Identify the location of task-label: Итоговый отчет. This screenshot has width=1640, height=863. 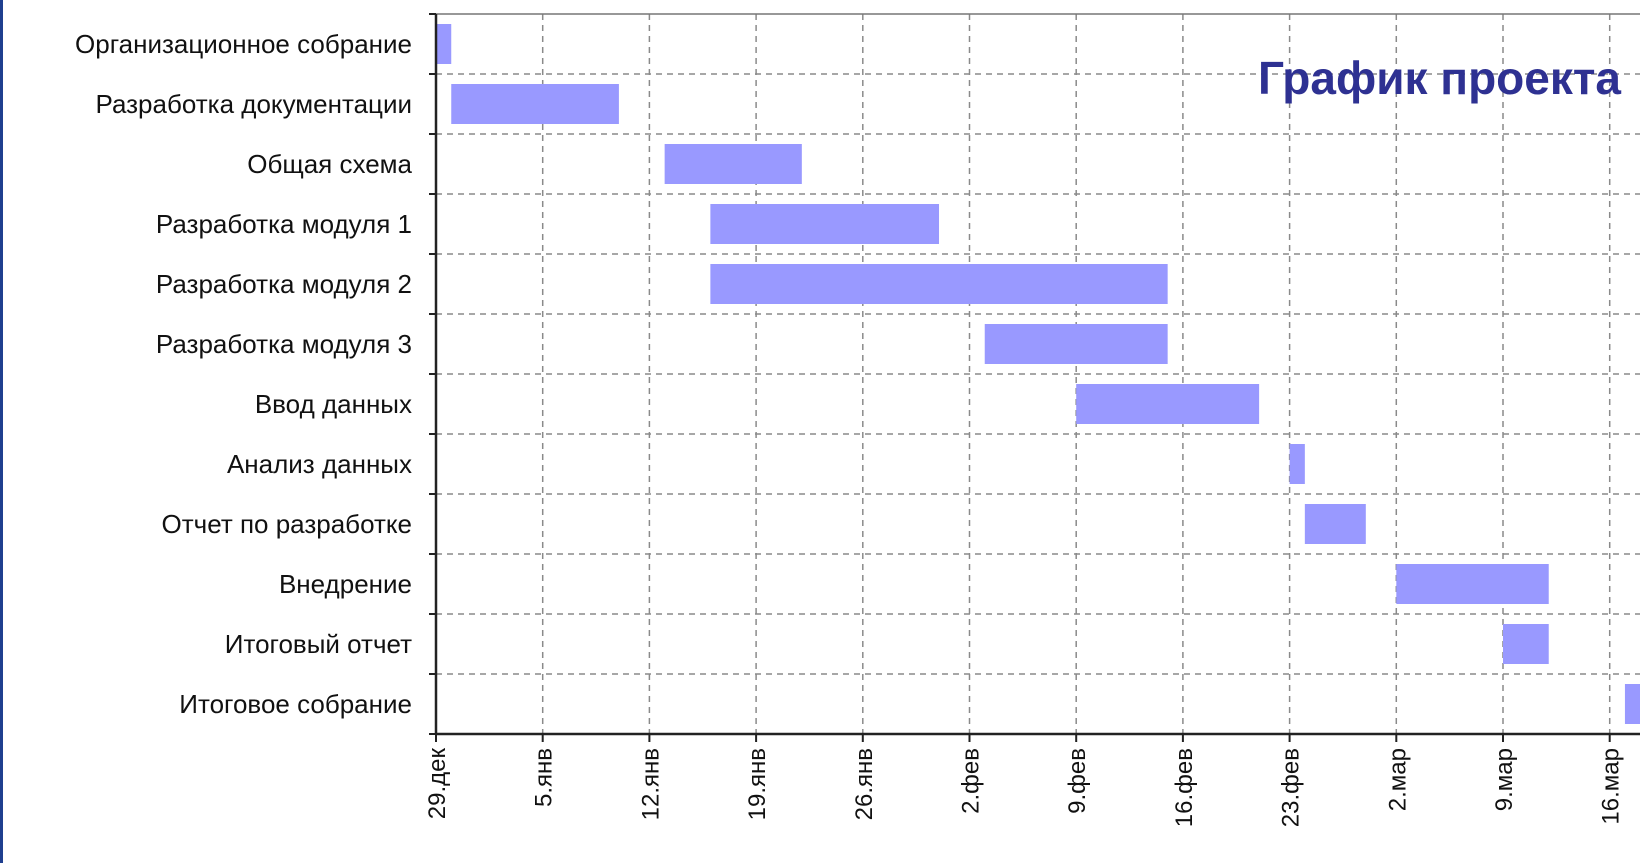
(318, 644).